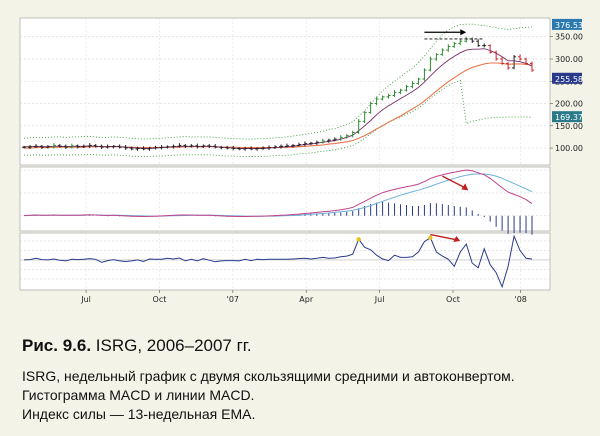 This screenshot has width=600, height=436. I want to click on caption-line: Индекс силы — 13-недельная EMA., so click(139, 414).